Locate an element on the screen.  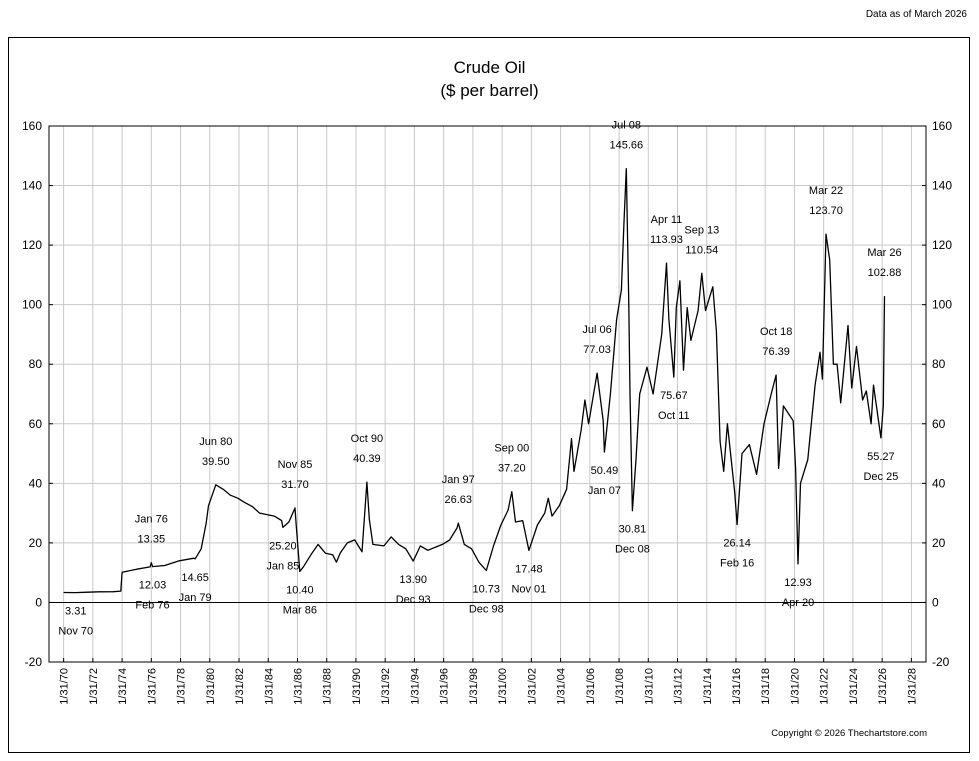
peak-value-label: 77.03 is located at coordinates (597, 350).